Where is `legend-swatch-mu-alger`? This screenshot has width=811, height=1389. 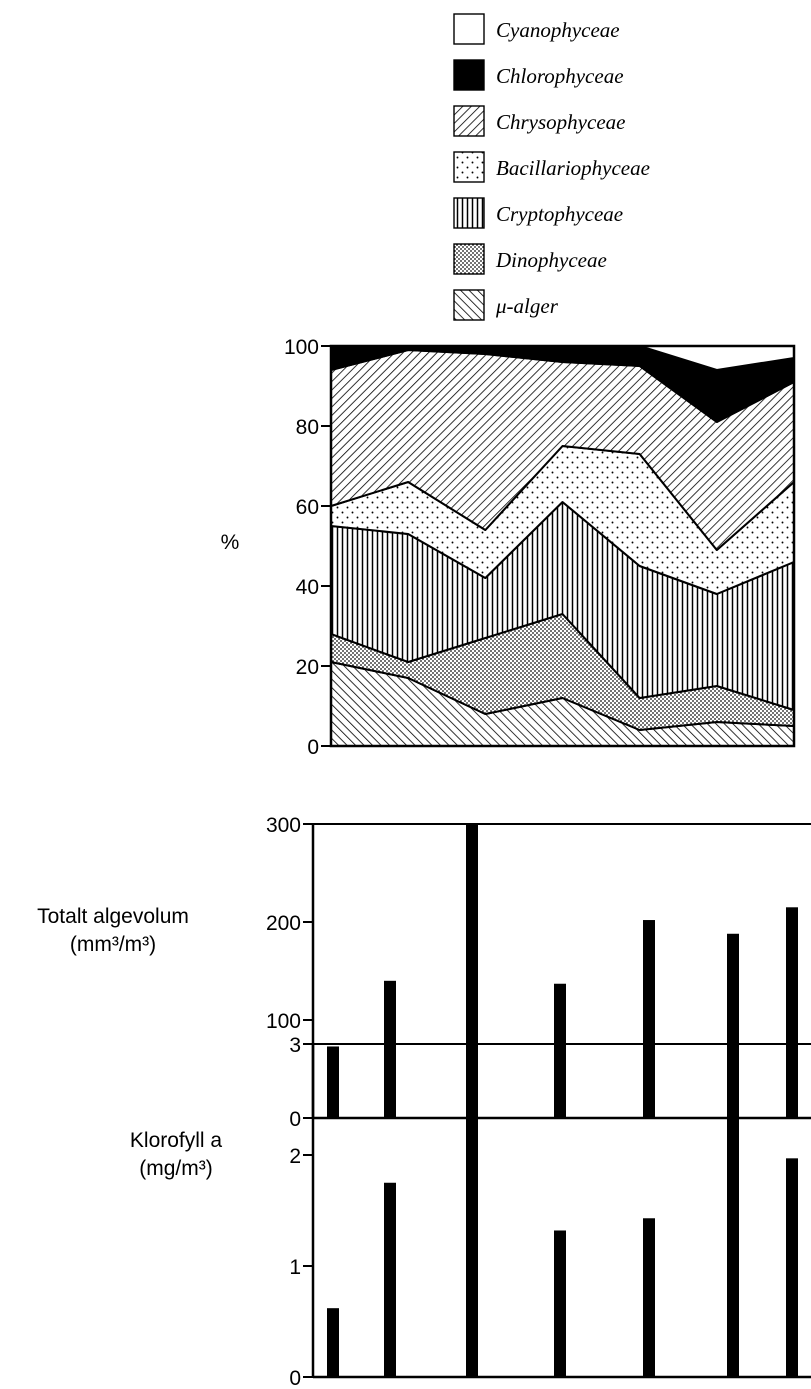
legend-swatch-mu-alger is located at coordinates (469, 305).